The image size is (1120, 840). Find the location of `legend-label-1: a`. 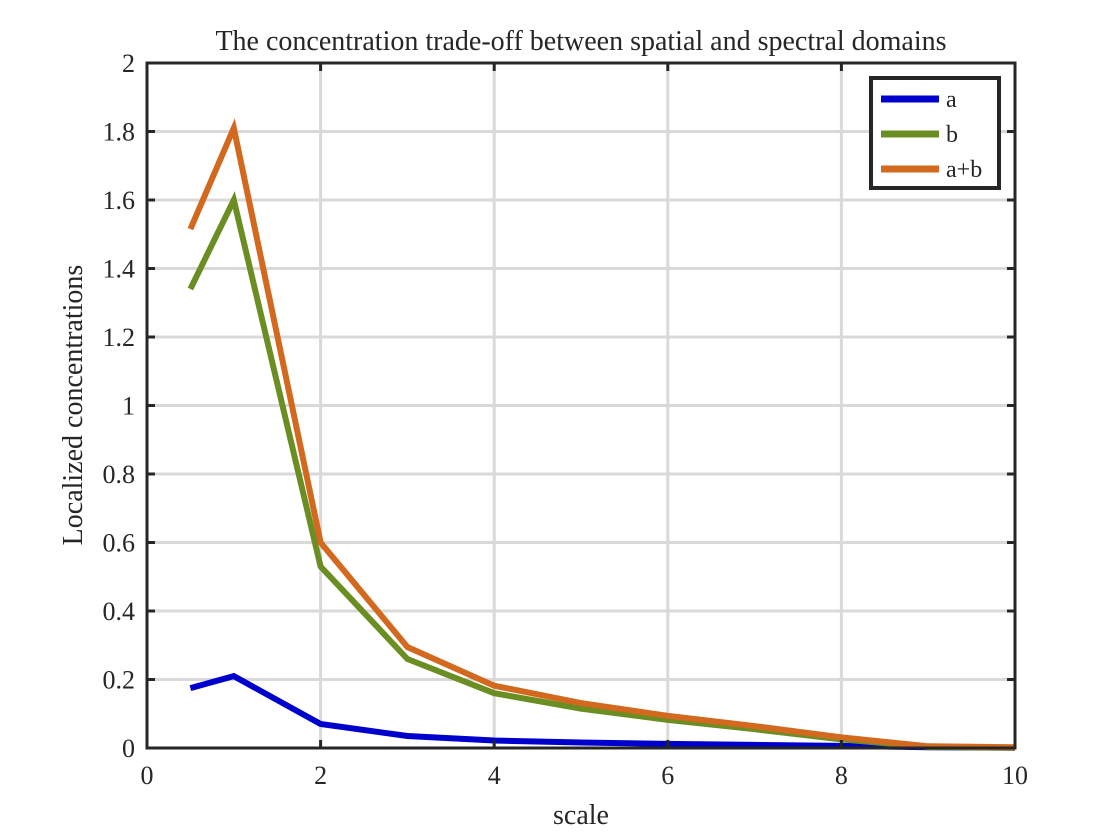

legend-label-1: a is located at coordinates (951, 100).